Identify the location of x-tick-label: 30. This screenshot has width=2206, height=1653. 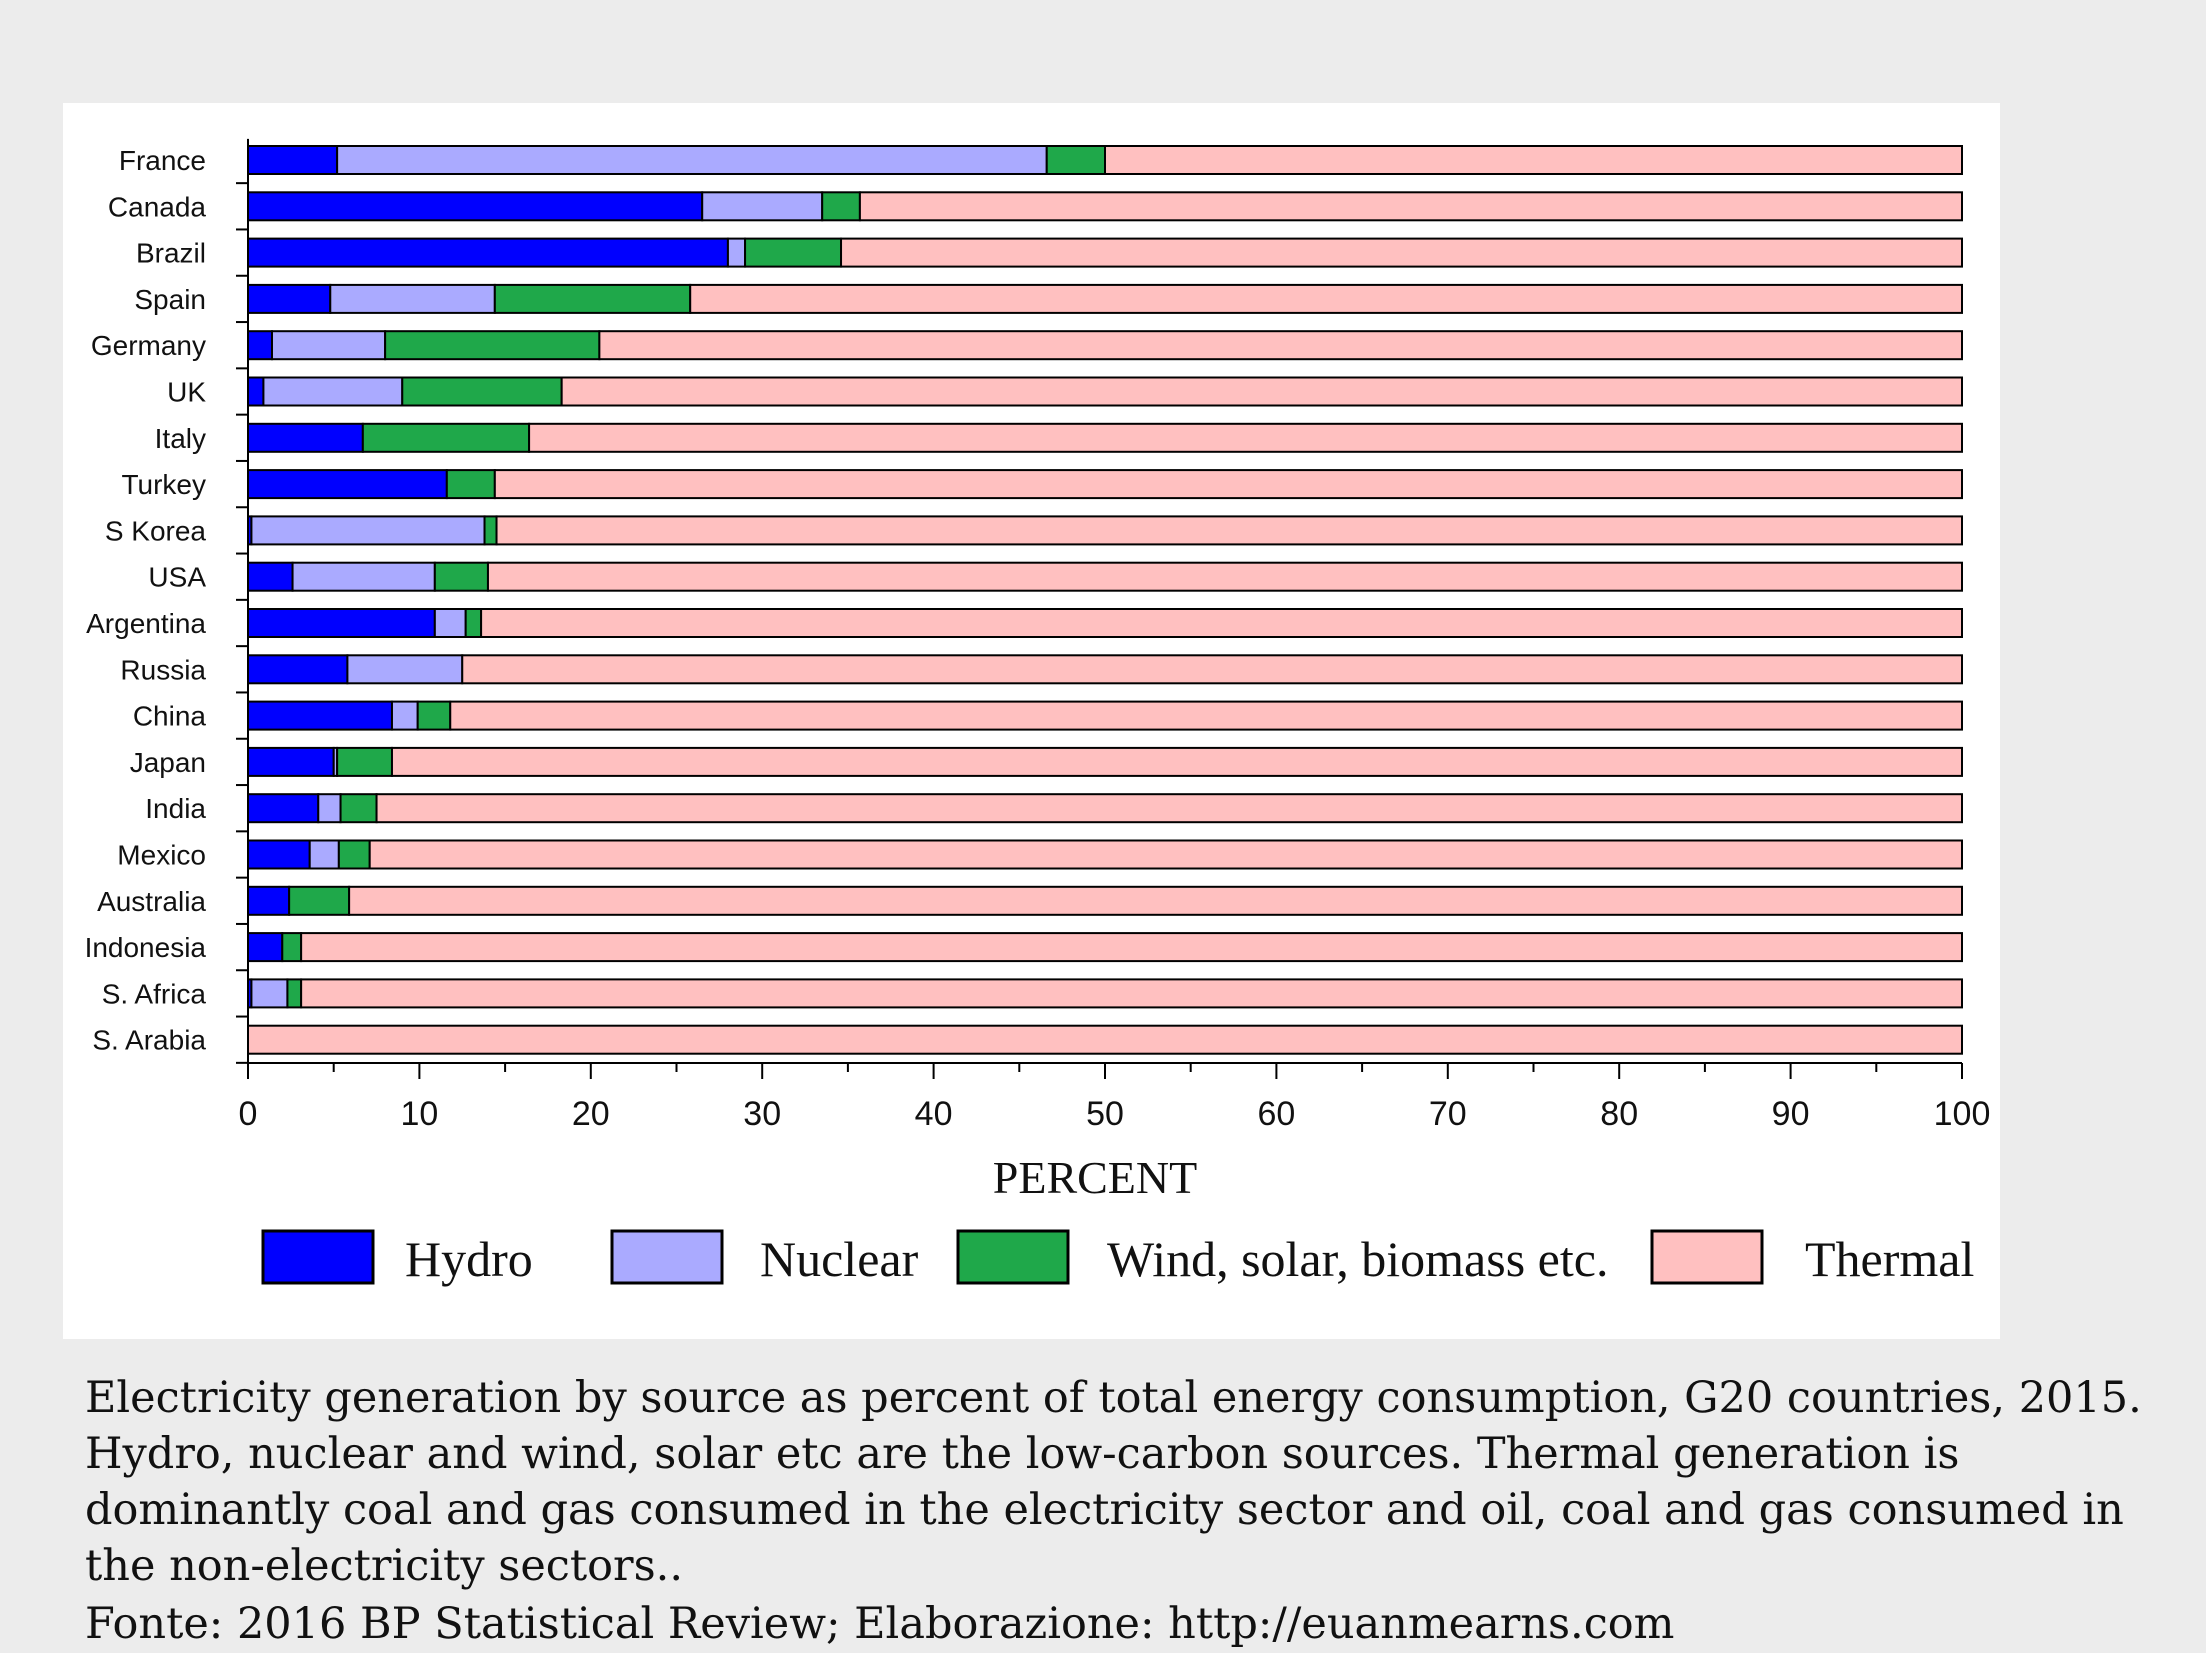
(762, 1114).